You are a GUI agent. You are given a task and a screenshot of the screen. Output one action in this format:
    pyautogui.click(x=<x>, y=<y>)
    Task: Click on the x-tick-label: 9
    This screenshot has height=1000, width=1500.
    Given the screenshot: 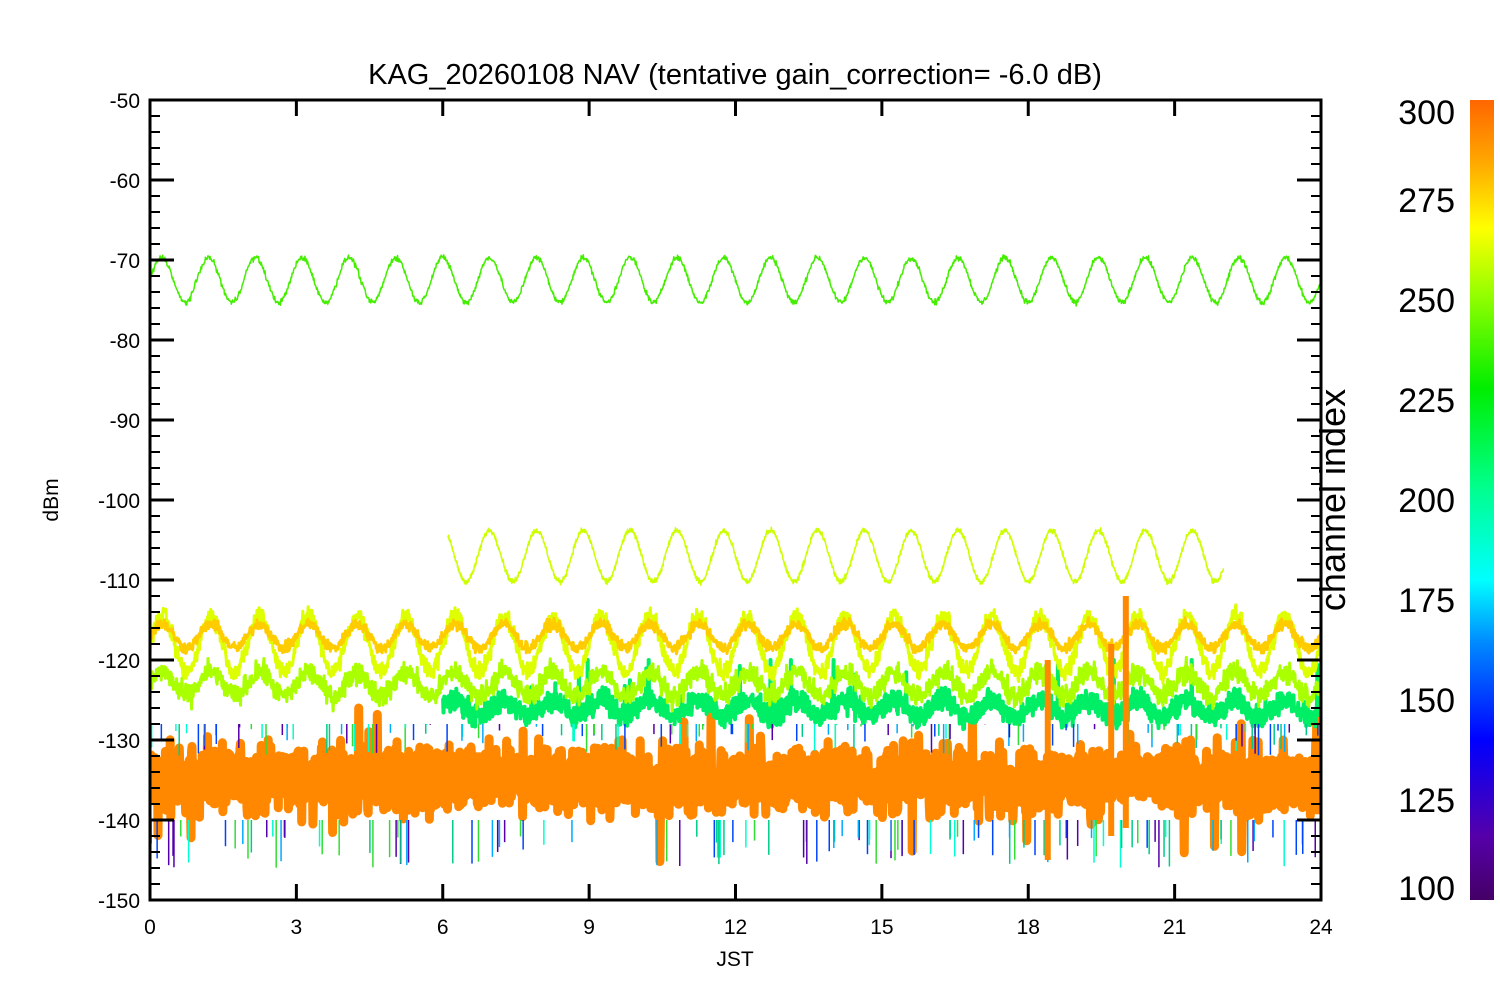 What is the action you would take?
    pyautogui.click(x=589, y=927)
    